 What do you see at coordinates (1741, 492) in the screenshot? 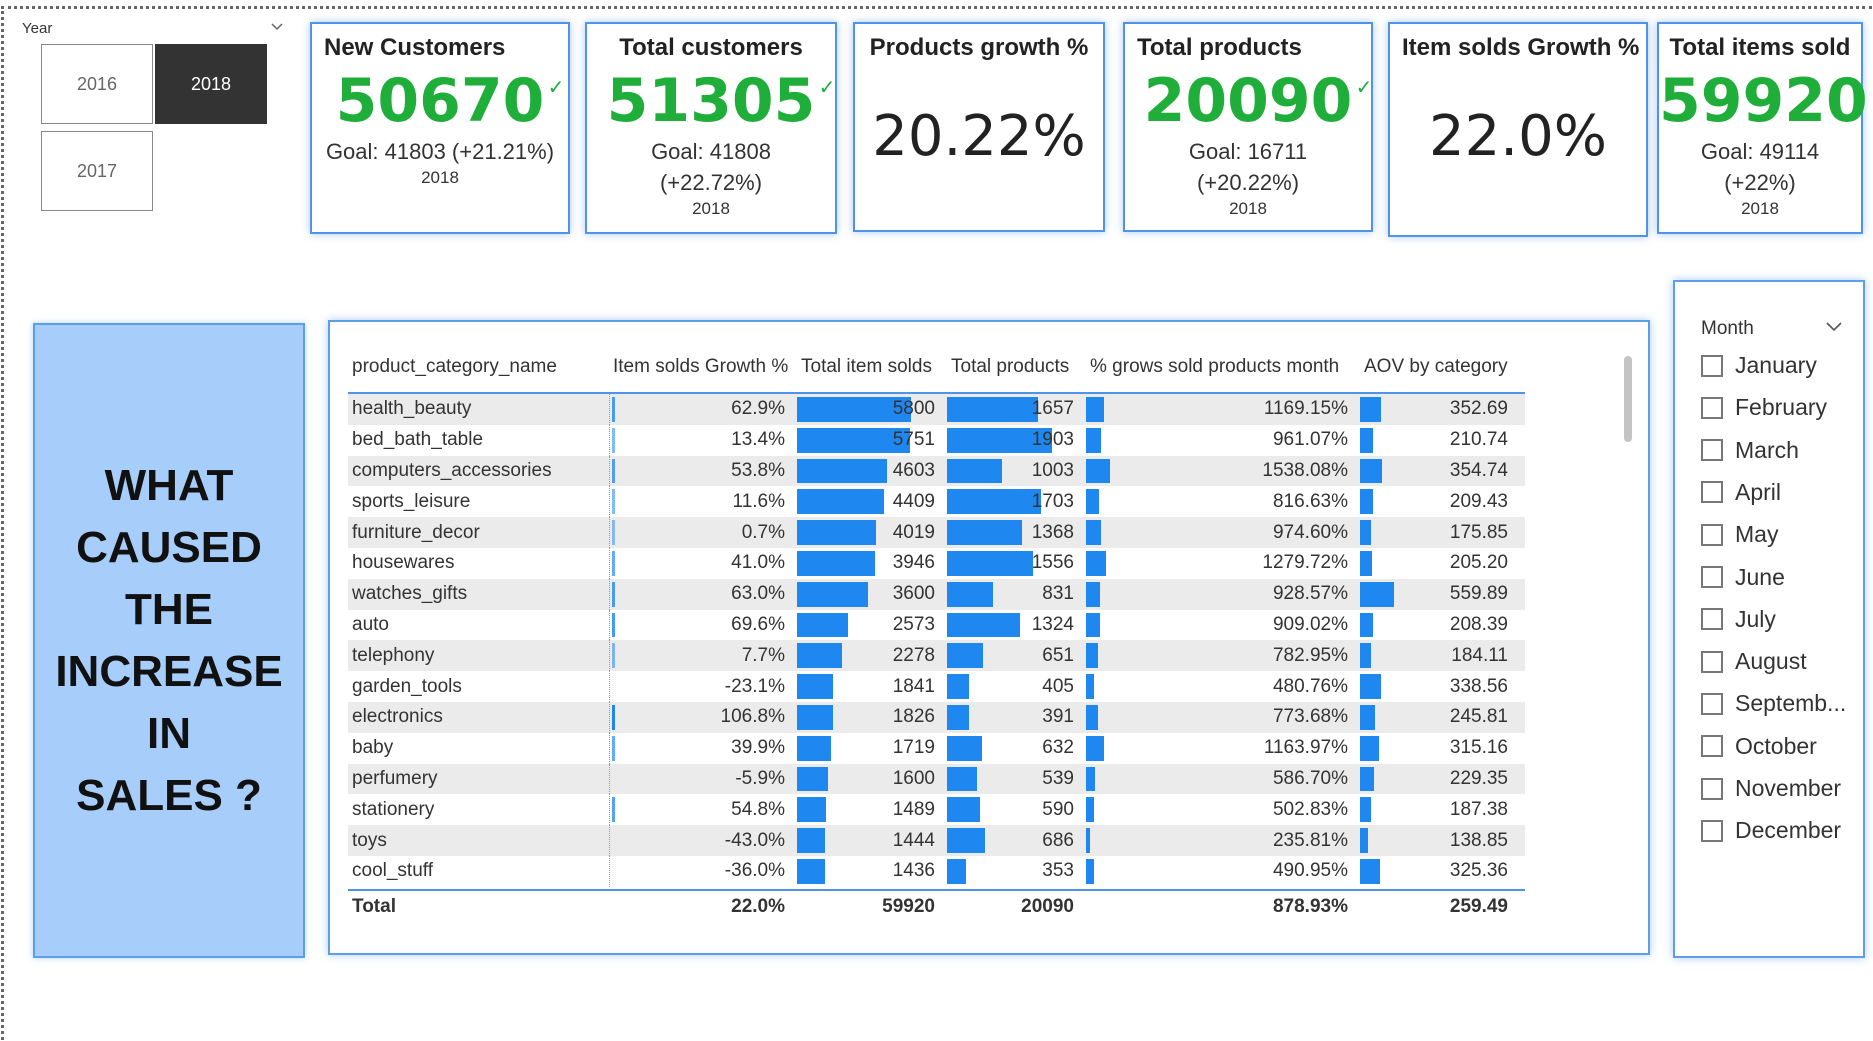
I see `month-option: April` at bounding box center [1741, 492].